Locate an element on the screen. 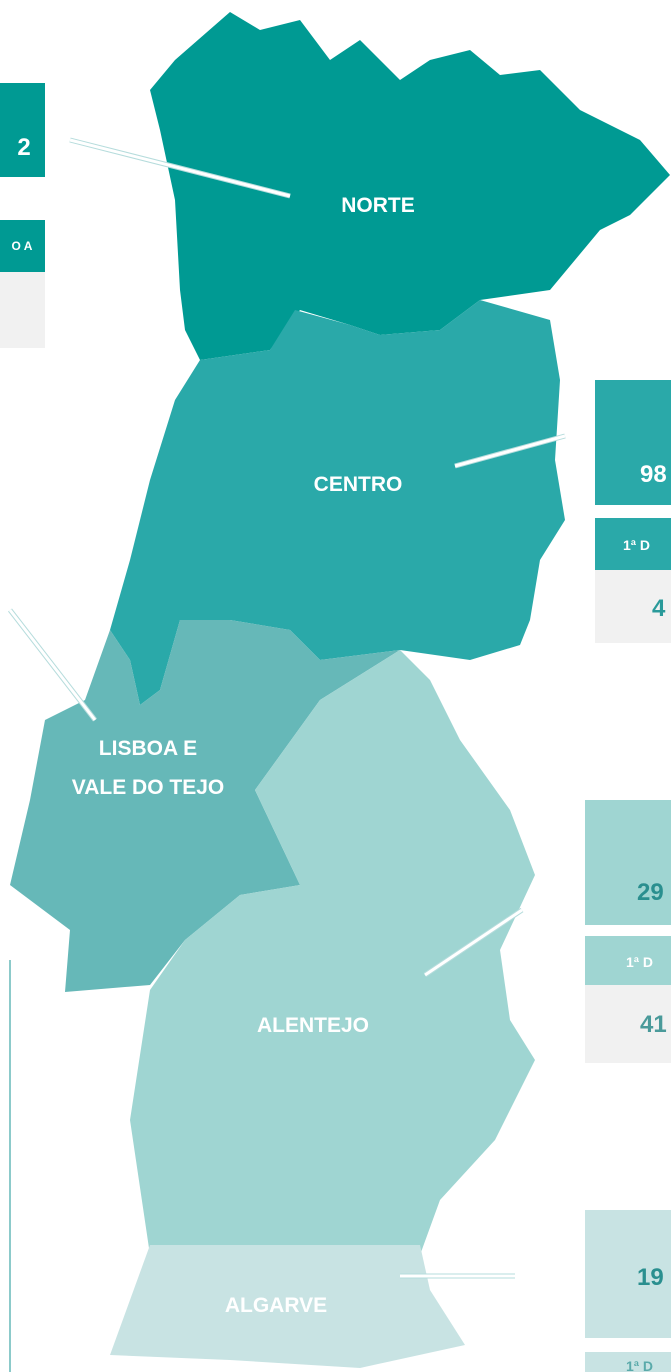 This screenshot has width=671, height=1372. box-value: 2 is located at coordinates (23, 147).